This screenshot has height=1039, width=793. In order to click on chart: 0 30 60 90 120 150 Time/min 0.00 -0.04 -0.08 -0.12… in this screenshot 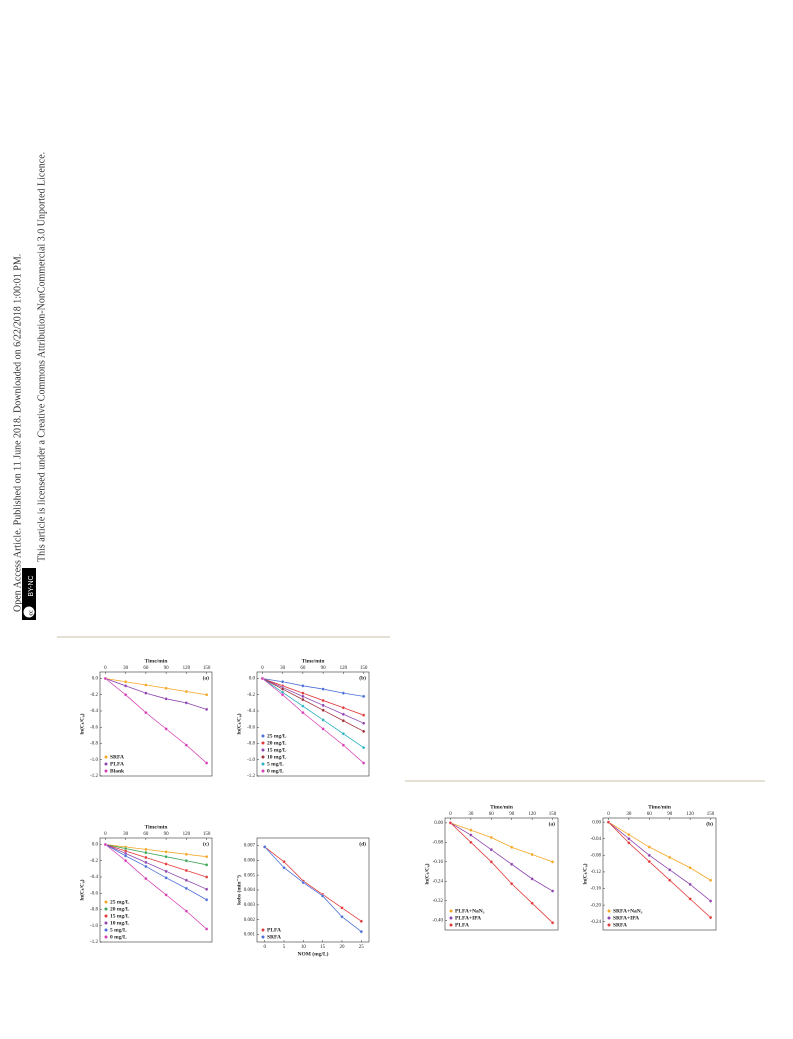, I will do `click(649, 867)`.